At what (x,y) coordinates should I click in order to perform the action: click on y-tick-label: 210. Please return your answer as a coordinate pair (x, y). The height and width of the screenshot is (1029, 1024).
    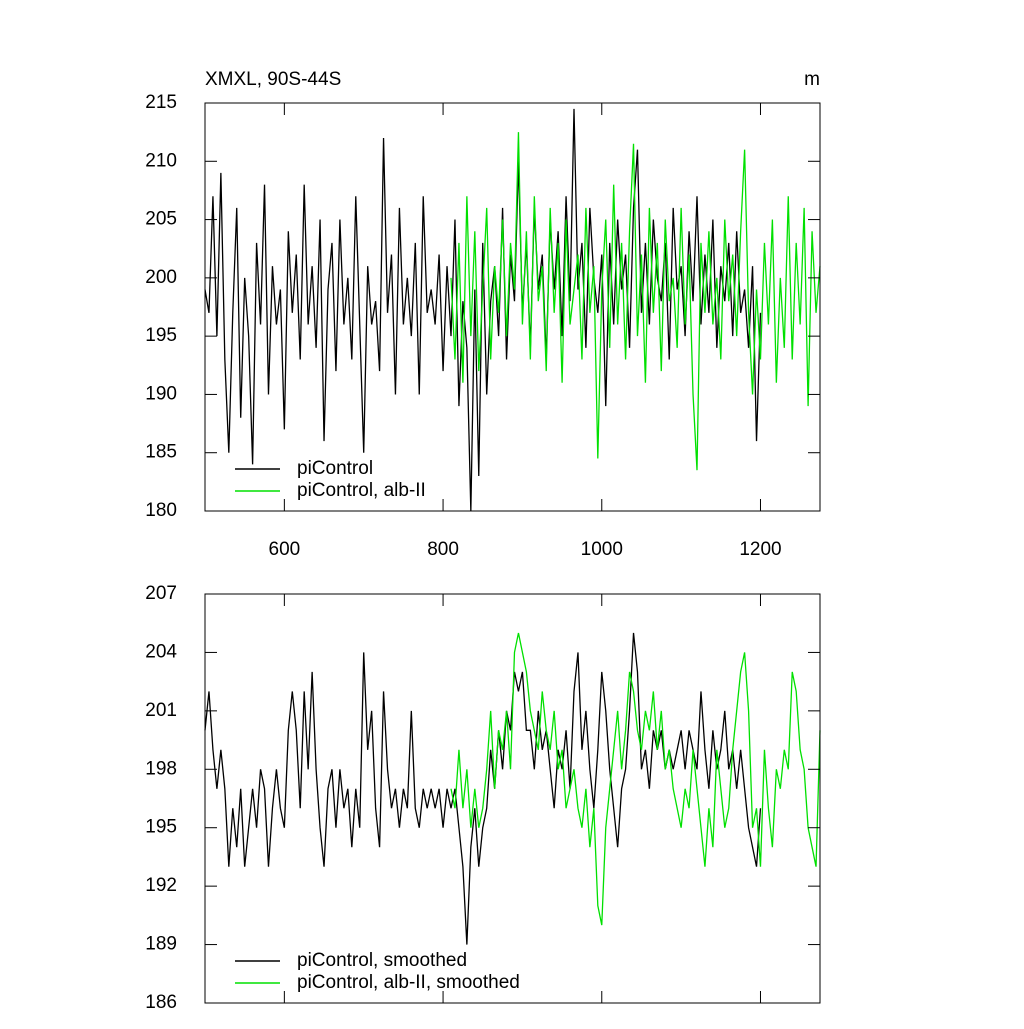
    Looking at the image, I should click on (161, 160).